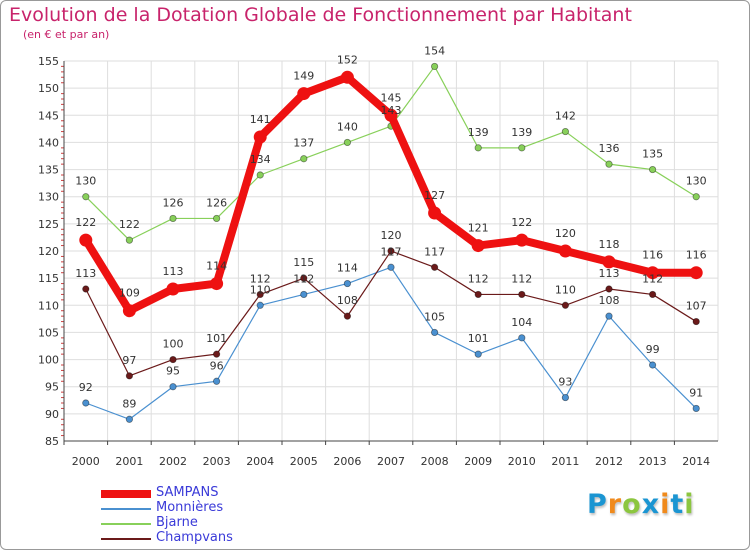 This screenshot has width=750, height=550. I want to click on data-label-bjarne: 142, so click(565, 116).